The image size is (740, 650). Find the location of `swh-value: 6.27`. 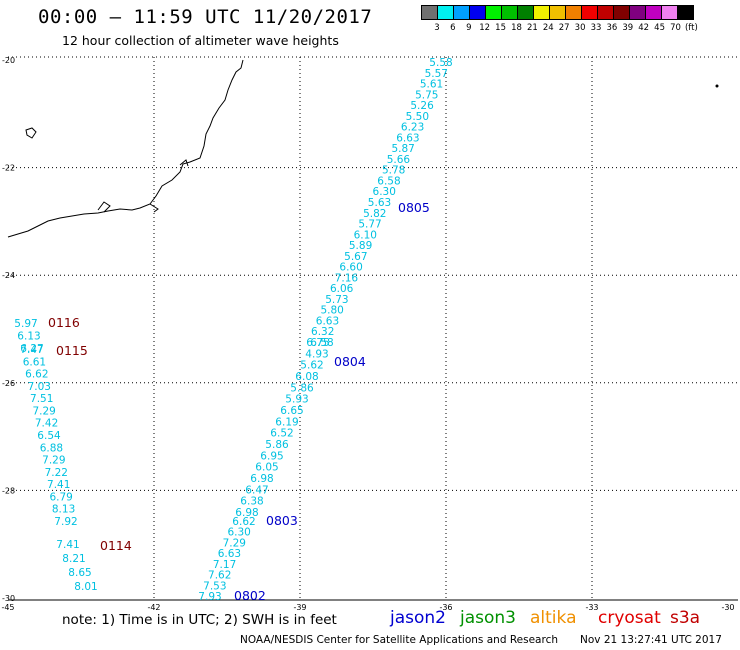

swh-value: 6.27 is located at coordinates (31, 349).